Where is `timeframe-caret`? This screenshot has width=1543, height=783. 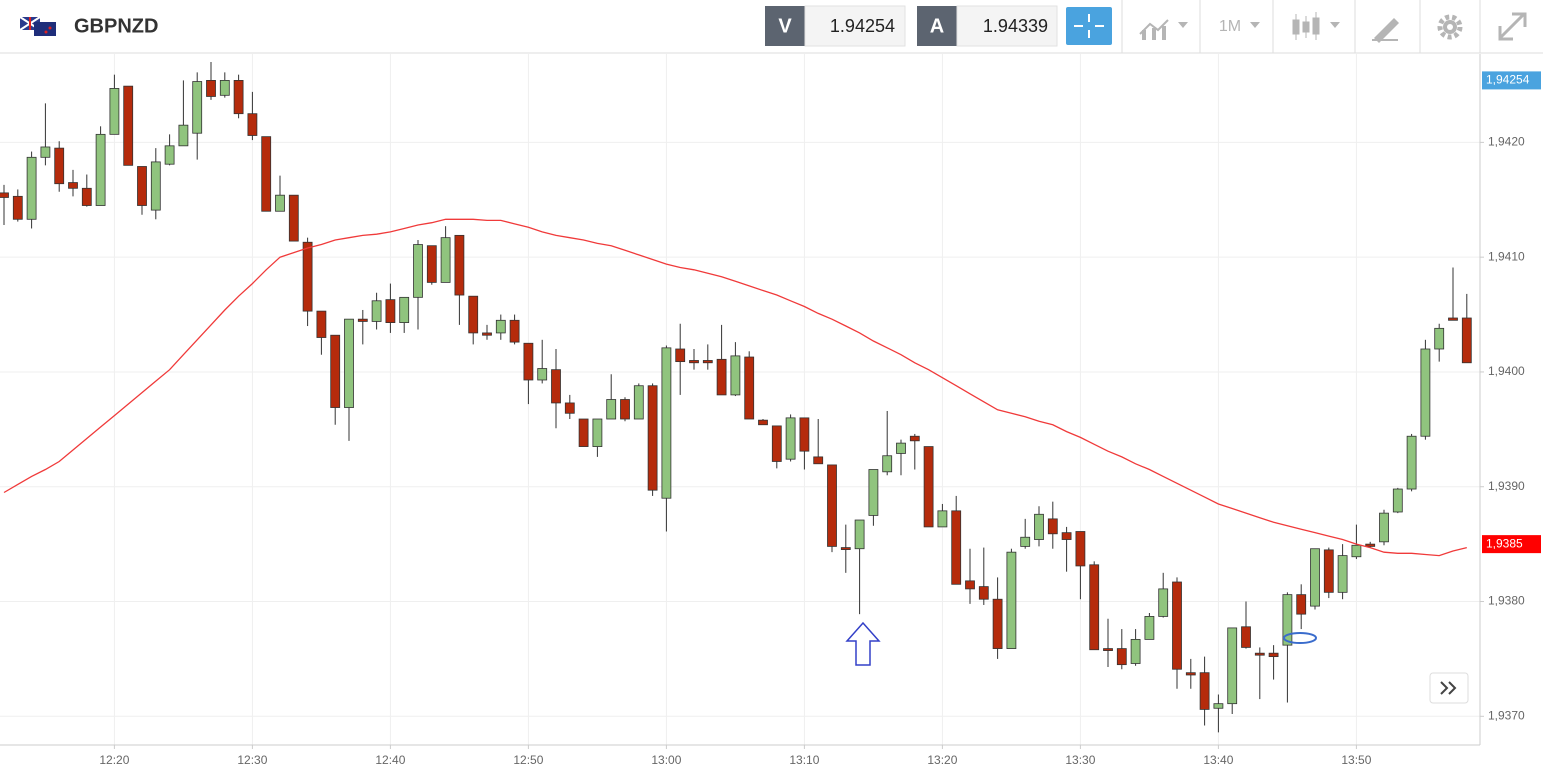 timeframe-caret is located at coordinates (1255, 25).